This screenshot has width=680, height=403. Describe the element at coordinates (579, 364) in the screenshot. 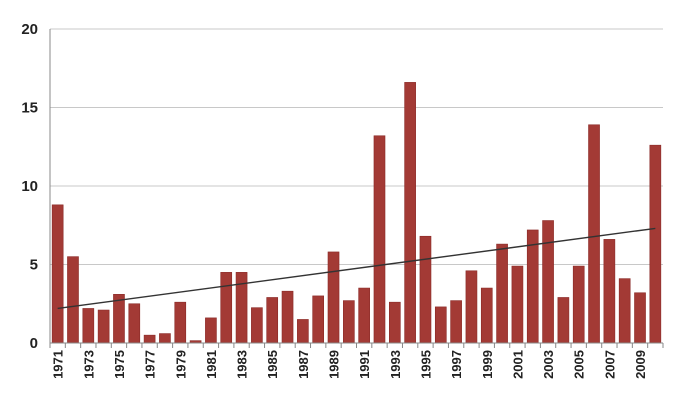

I see `x-tick-label: 2005` at that location.